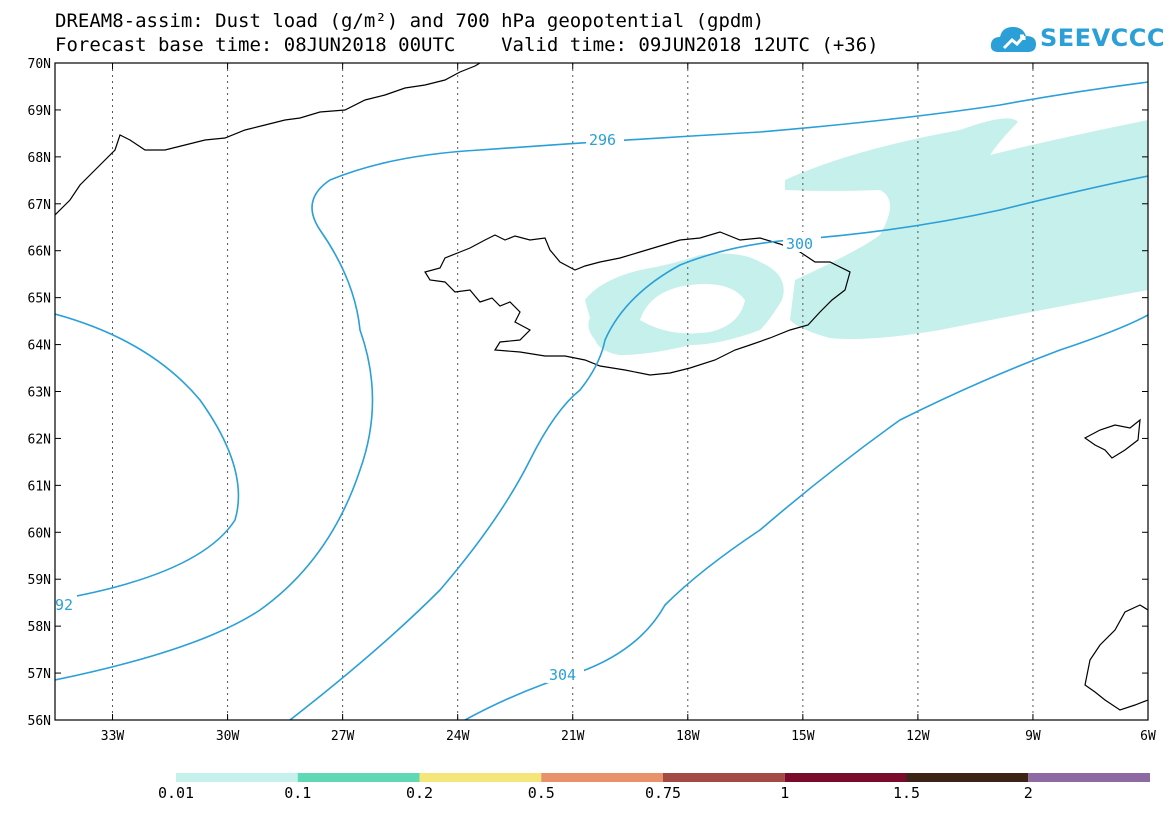 The image size is (1175, 815). Describe the element at coordinates (692, 309) in the screenshot. I see `dust-hole-iceland` at that location.